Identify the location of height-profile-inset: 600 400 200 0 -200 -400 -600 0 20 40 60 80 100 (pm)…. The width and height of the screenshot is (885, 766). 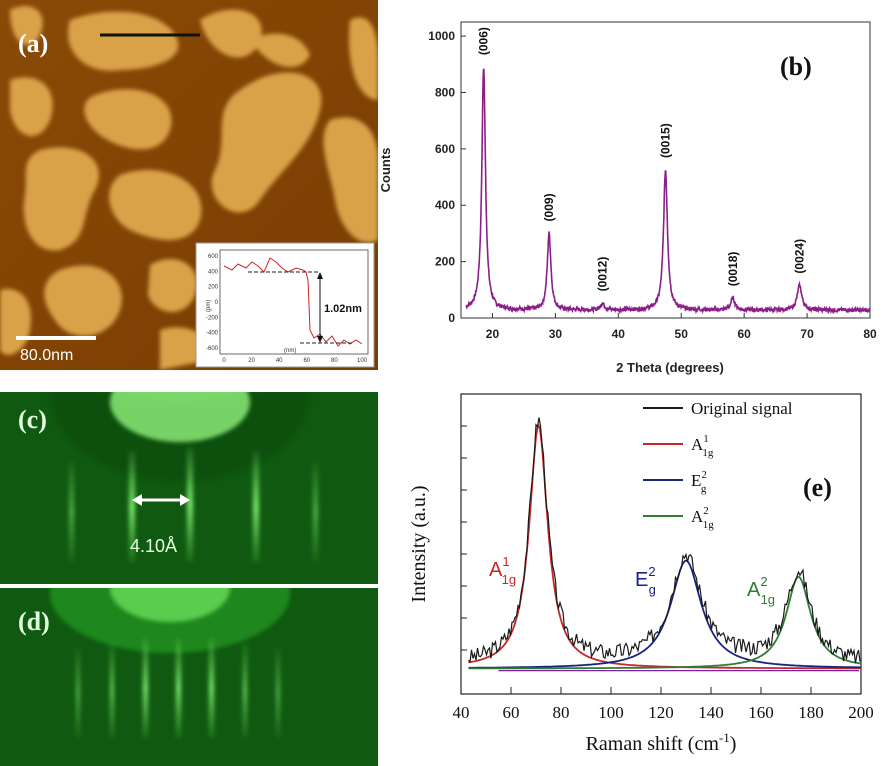
(285, 305).